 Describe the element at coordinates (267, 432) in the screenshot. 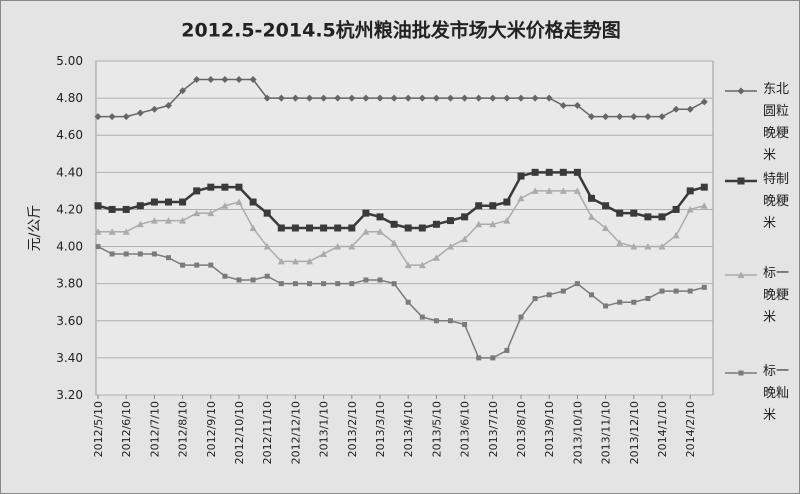

I see `x-tick-label: 2012/11/10` at that location.